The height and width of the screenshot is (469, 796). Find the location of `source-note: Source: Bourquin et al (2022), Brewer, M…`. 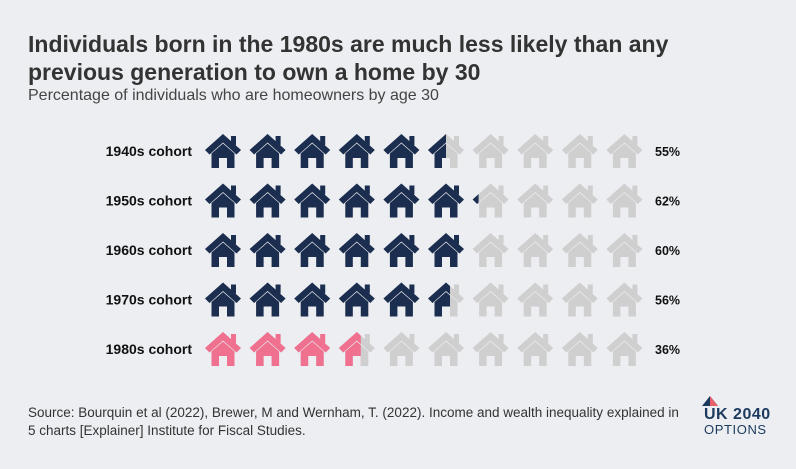

source-note: Source: Bourquin et al (2022), Brewer, M… is located at coordinates (353, 421).